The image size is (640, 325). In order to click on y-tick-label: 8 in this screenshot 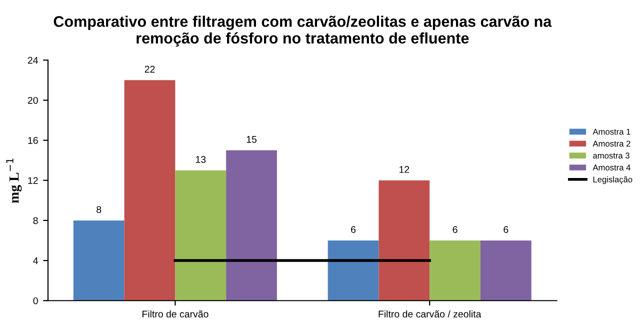, I will do `click(35, 220)`.